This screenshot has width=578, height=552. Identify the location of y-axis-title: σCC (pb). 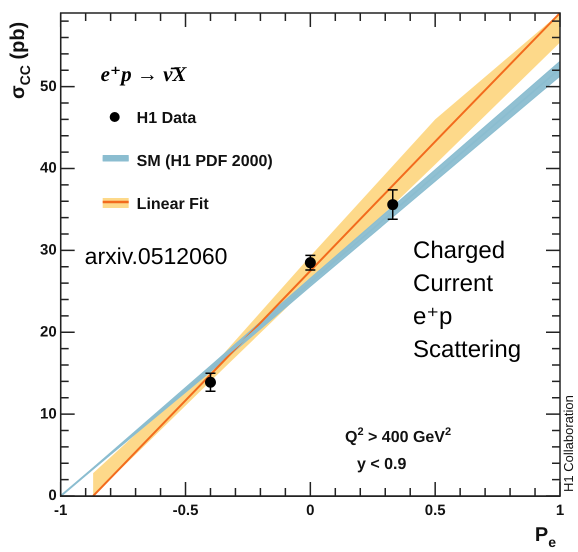
(20, 60).